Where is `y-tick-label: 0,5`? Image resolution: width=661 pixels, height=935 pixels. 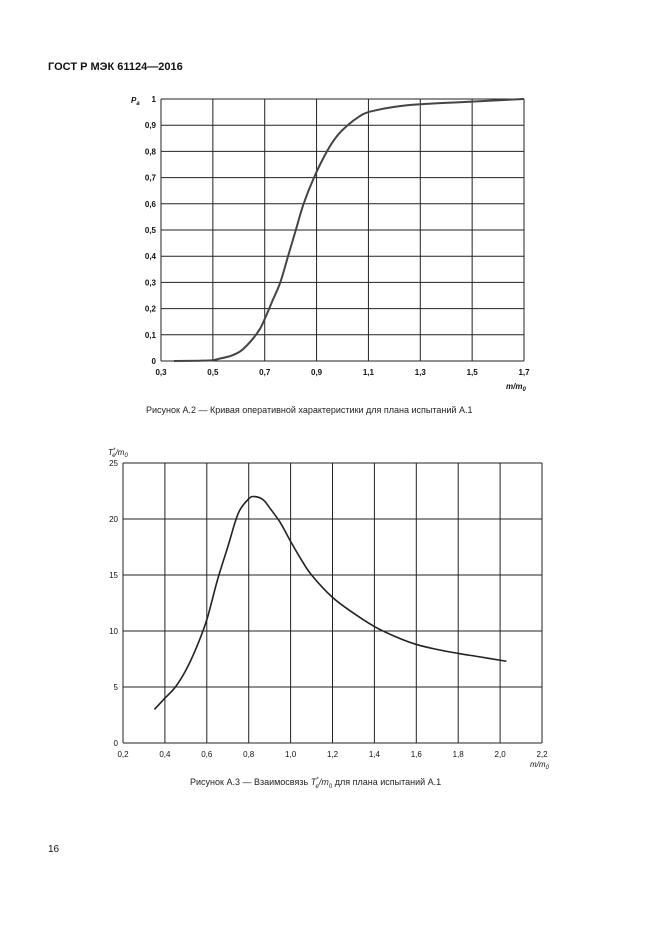
y-tick-label: 0,5 is located at coordinates (151, 230).